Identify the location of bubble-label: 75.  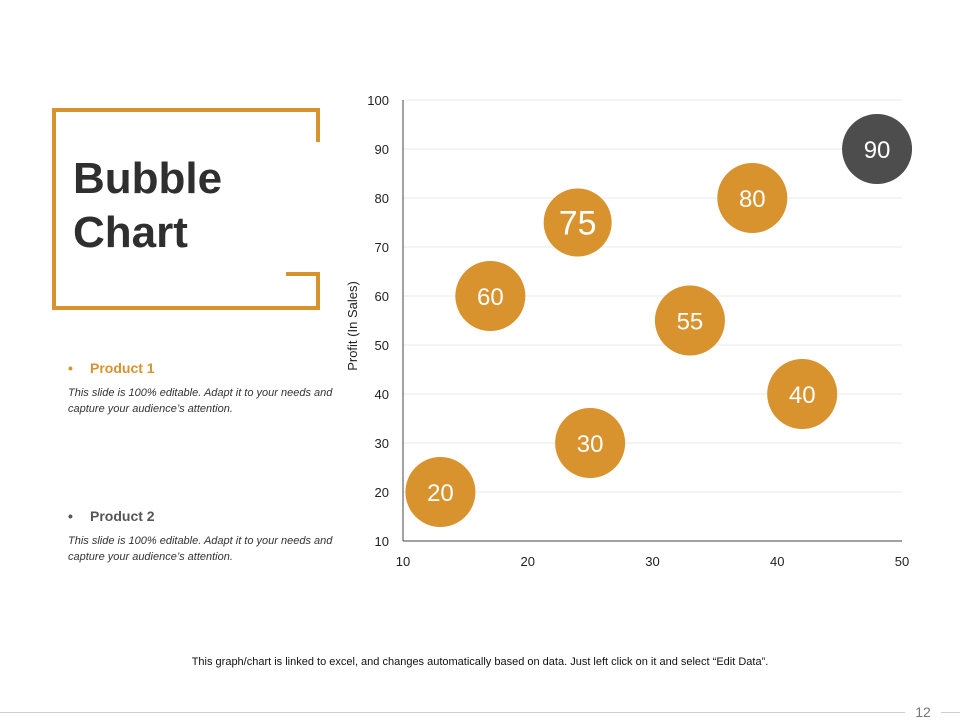
(578, 224).